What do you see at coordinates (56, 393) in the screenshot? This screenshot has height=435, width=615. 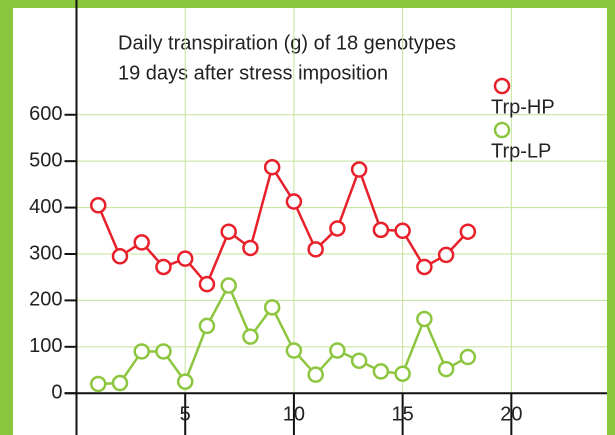 I see `y-tick-label: 0` at bounding box center [56, 393].